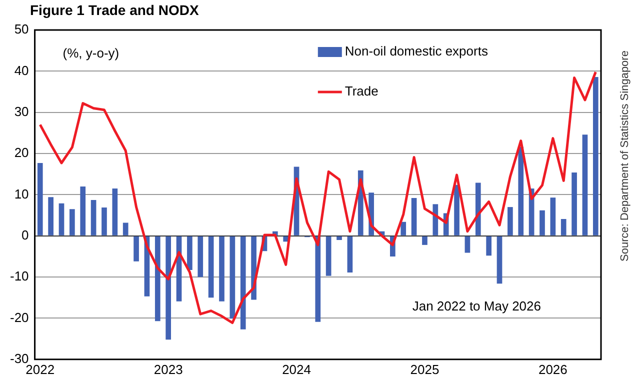 The image size is (637, 383). Describe the element at coordinates (625, 157) in the screenshot. I see `source-note: Source: Department of Statistics Singapore` at that location.